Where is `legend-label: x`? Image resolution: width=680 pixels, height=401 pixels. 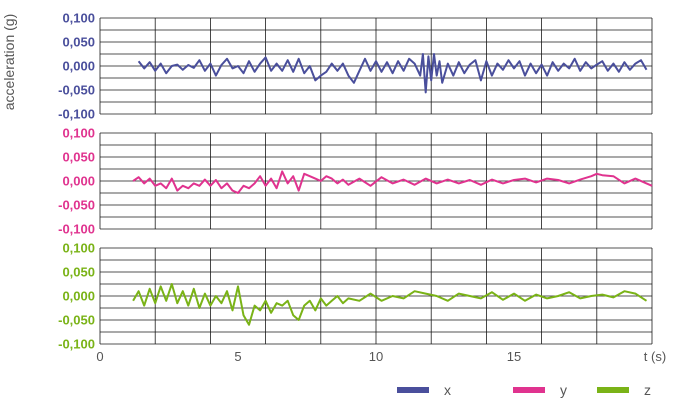 legend-label: x is located at coordinates (447, 390).